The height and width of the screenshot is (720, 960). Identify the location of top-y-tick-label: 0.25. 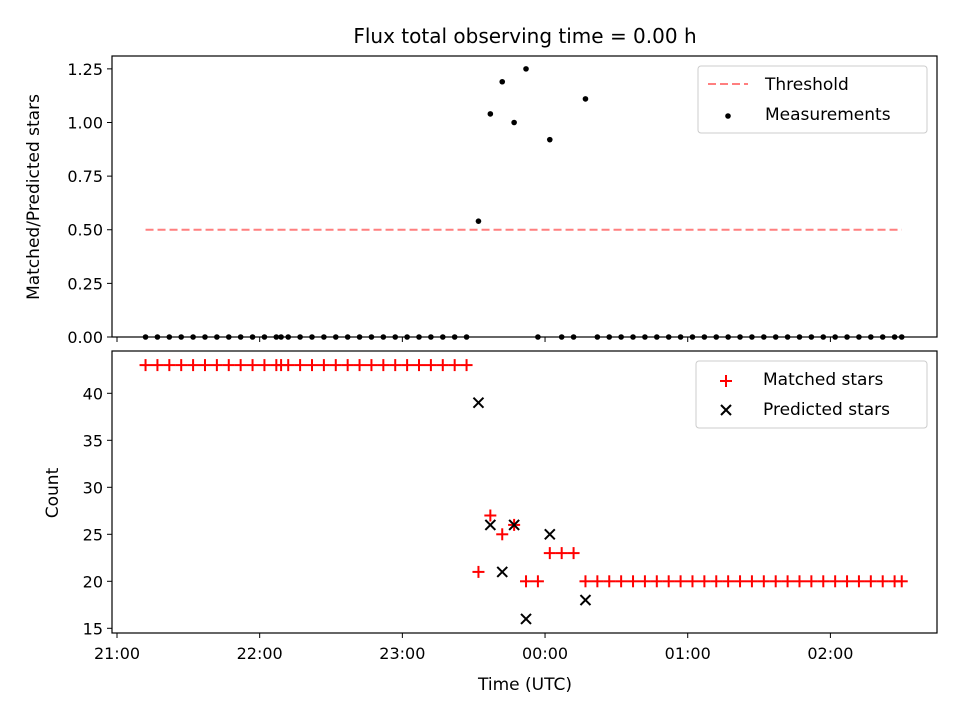
(85, 283).